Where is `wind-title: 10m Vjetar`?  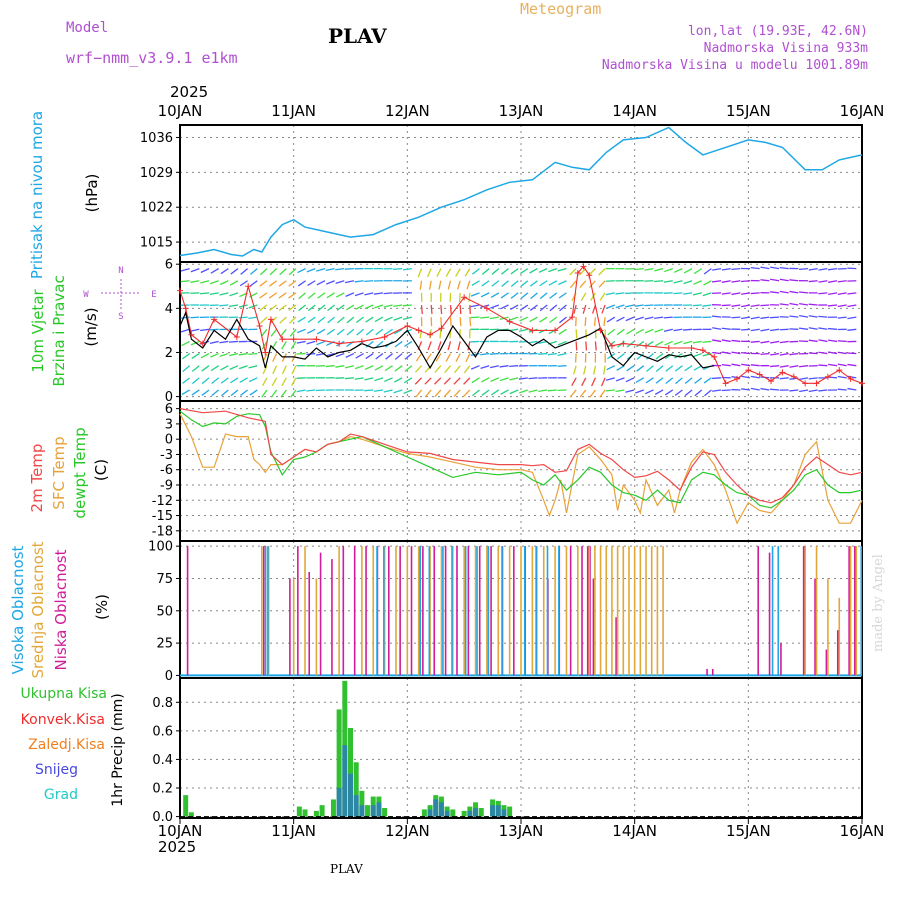
wind-title: 10m Vjetar is located at coordinates (38, 330).